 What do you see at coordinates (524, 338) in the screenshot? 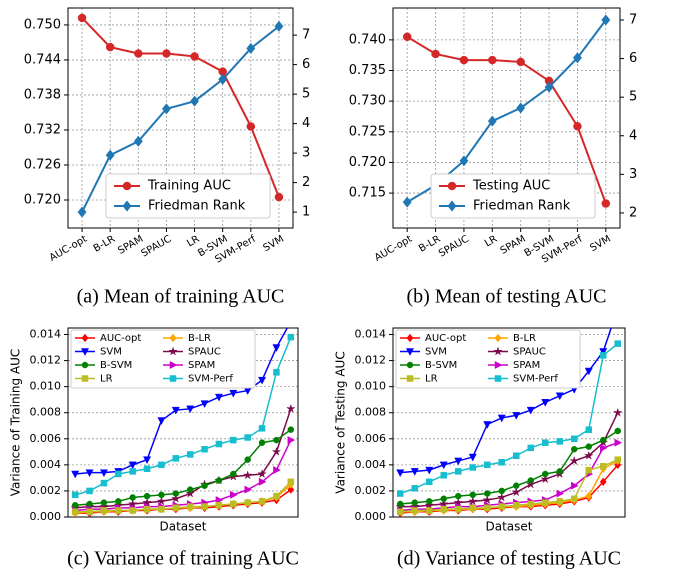
I see `legend-label: B-LR` at bounding box center [524, 338].